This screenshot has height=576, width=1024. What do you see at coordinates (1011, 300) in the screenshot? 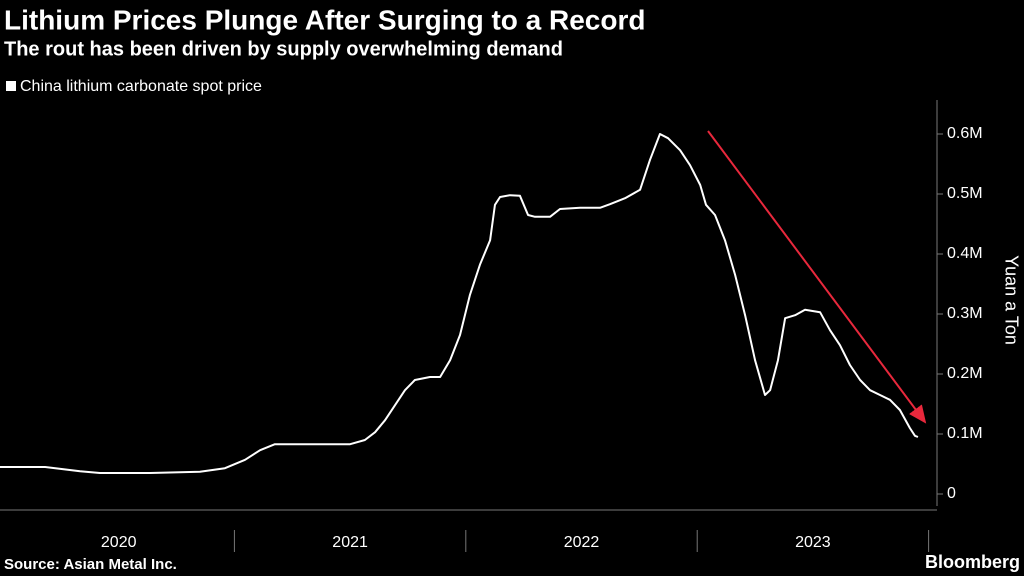
I see `y-axis-label: Yuan a Ton` at bounding box center [1011, 300].